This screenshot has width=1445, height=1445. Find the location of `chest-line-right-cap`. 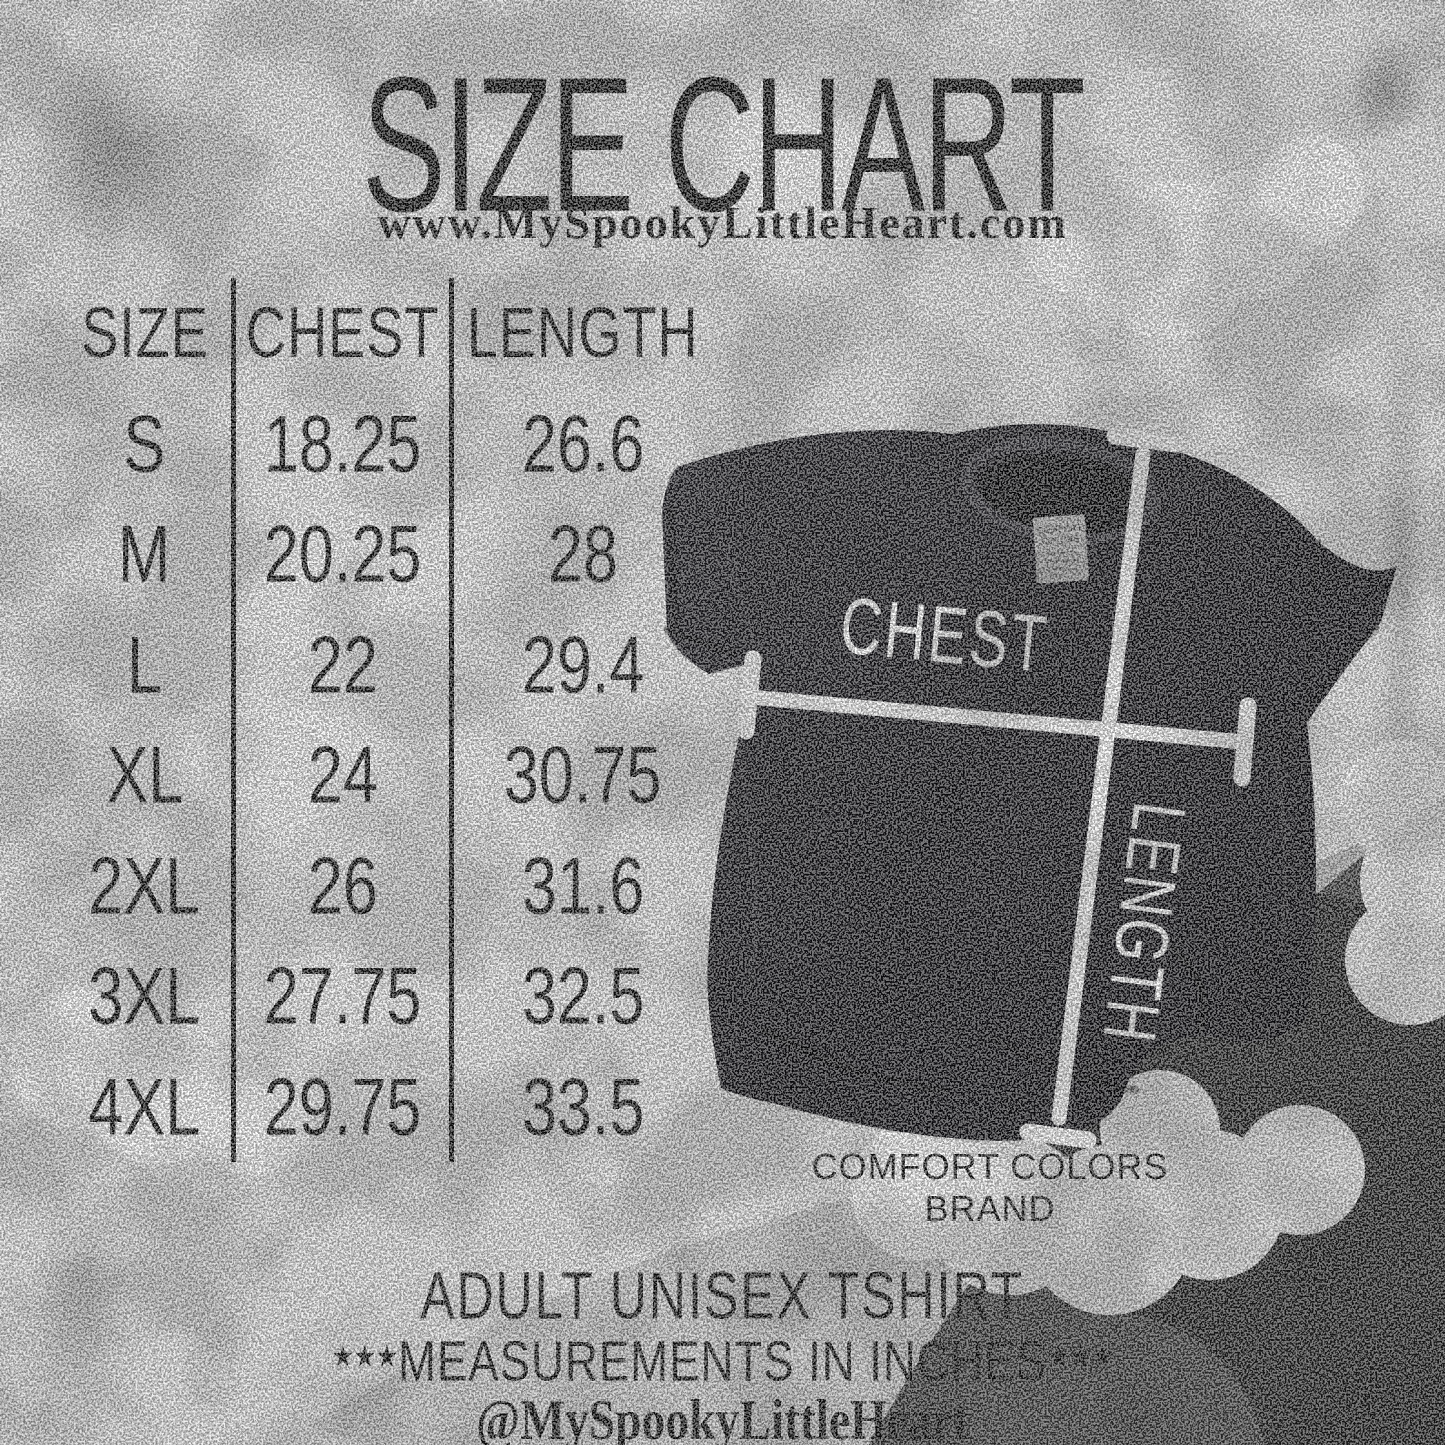

chest-line-right-cap is located at coordinates (1245, 742).